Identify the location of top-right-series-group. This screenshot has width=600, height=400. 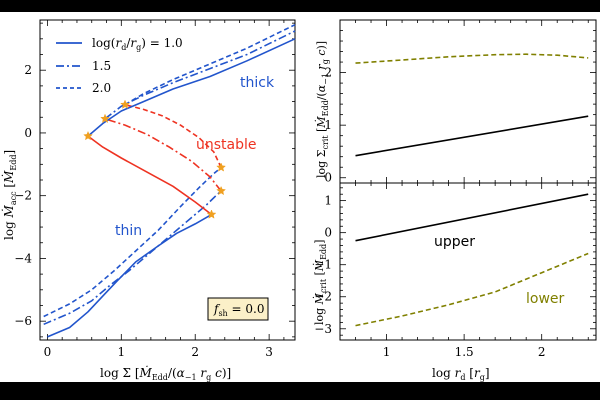
(472, 105).